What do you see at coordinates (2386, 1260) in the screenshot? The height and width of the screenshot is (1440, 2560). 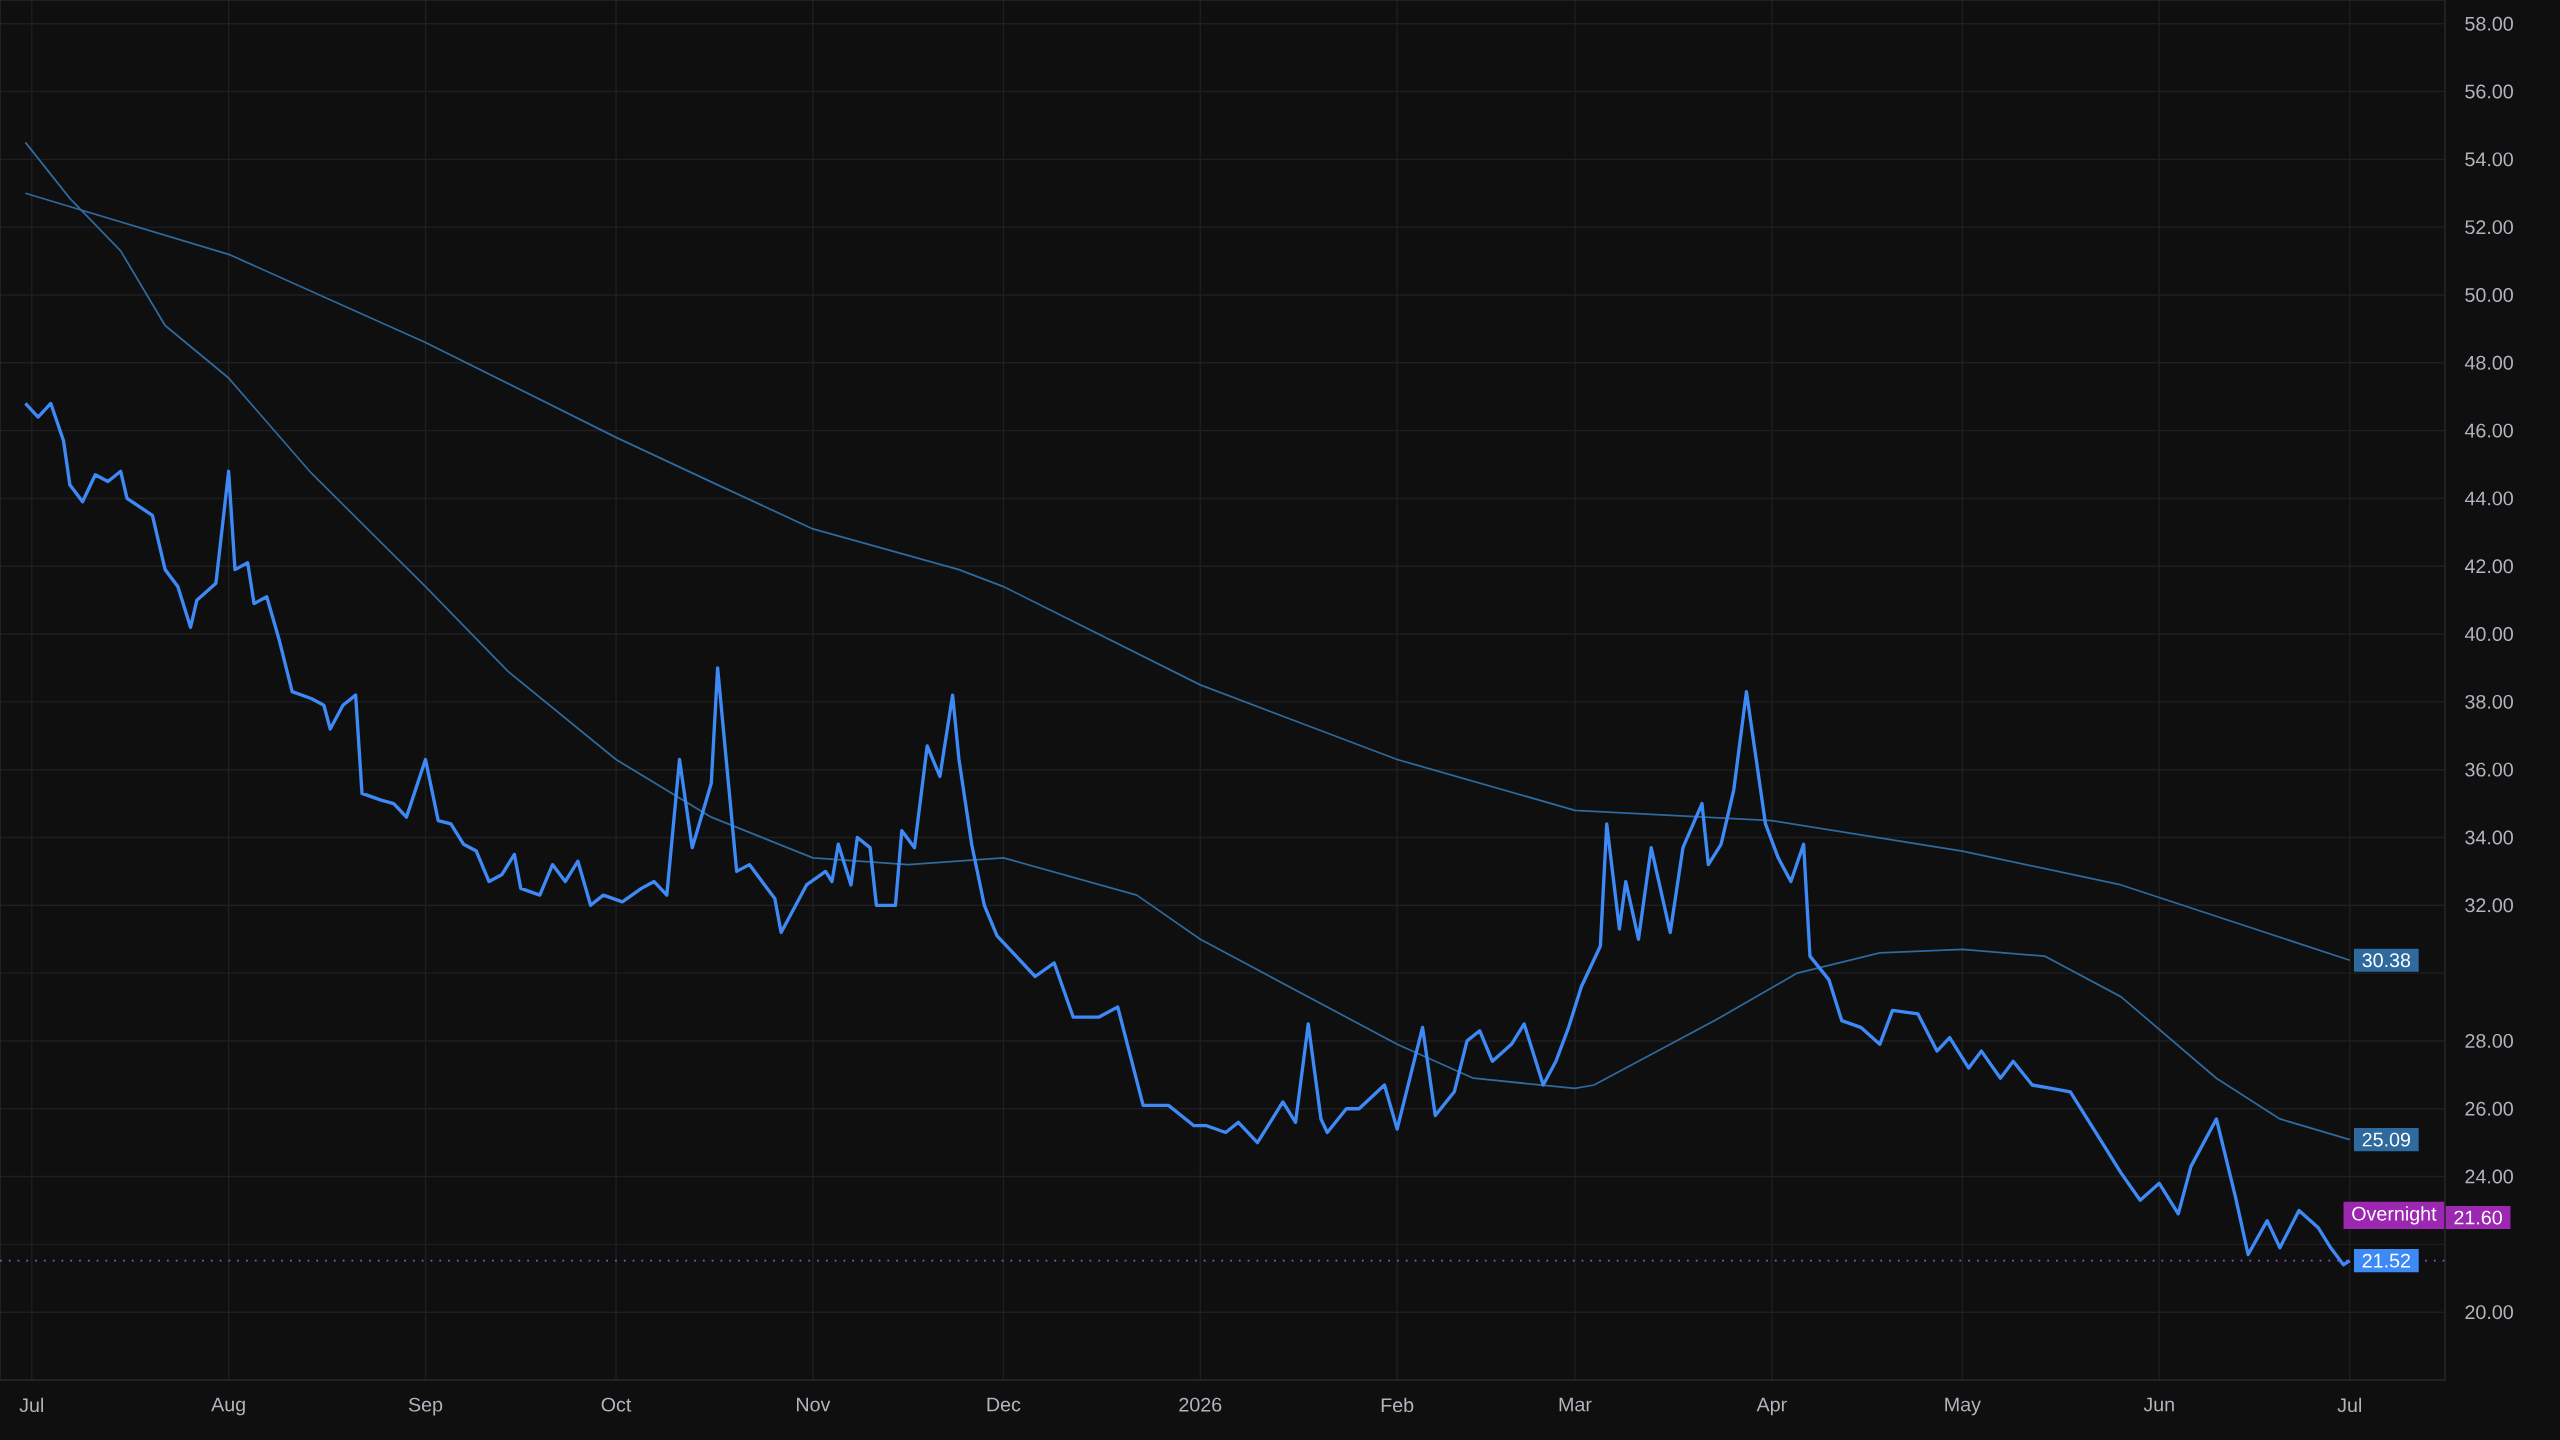 I see `data-label: 21.52` at bounding box center [2386, 1260].